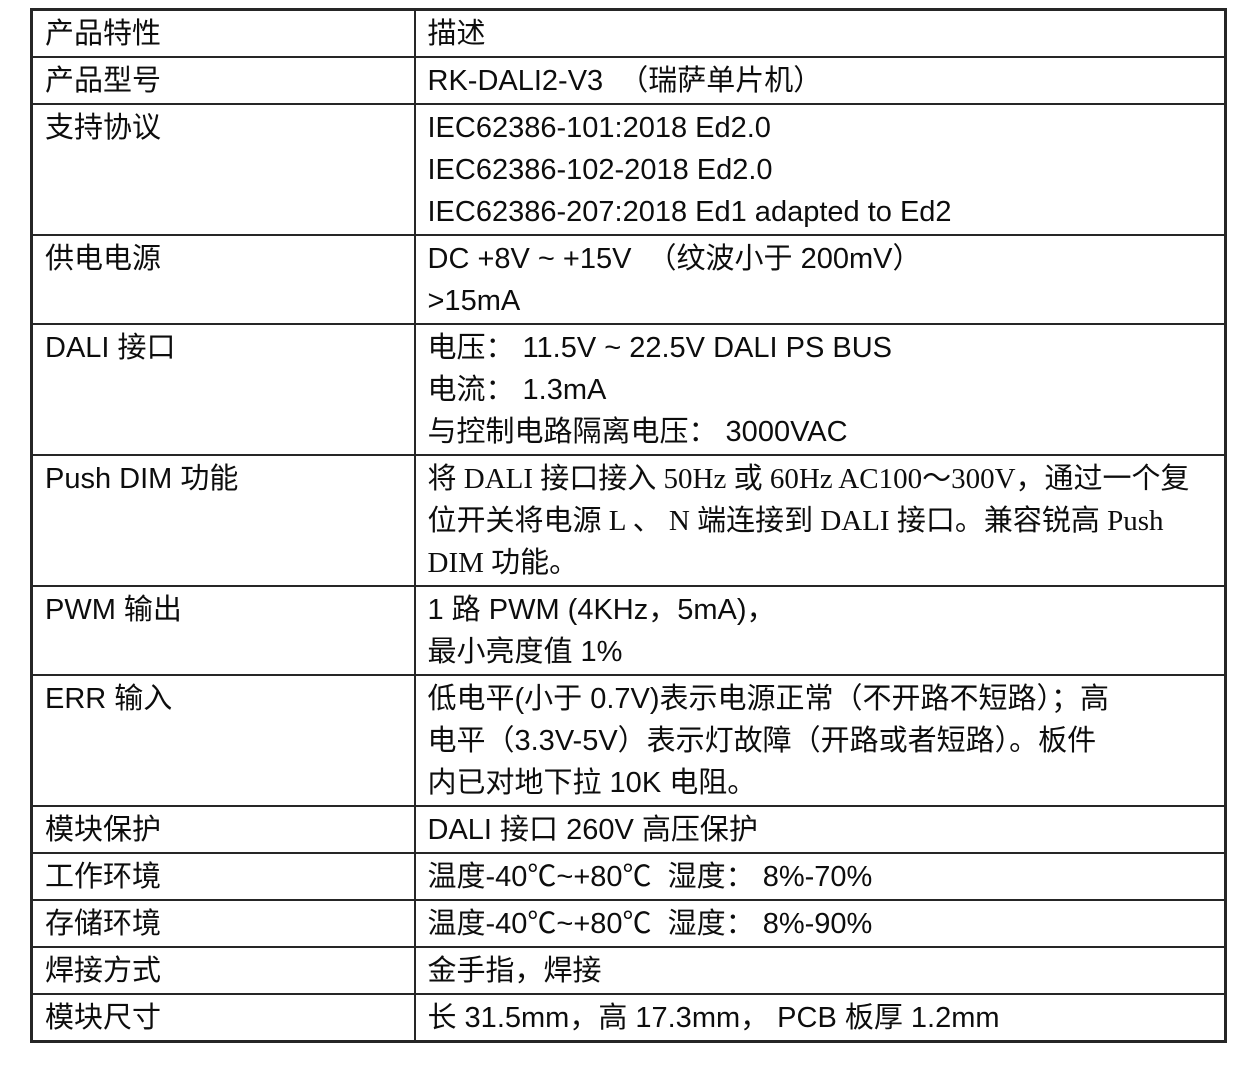 The width and height of the screenshot is (1234, 1071). I want to click on feature-cell: 支持协议, so click(223, 169).